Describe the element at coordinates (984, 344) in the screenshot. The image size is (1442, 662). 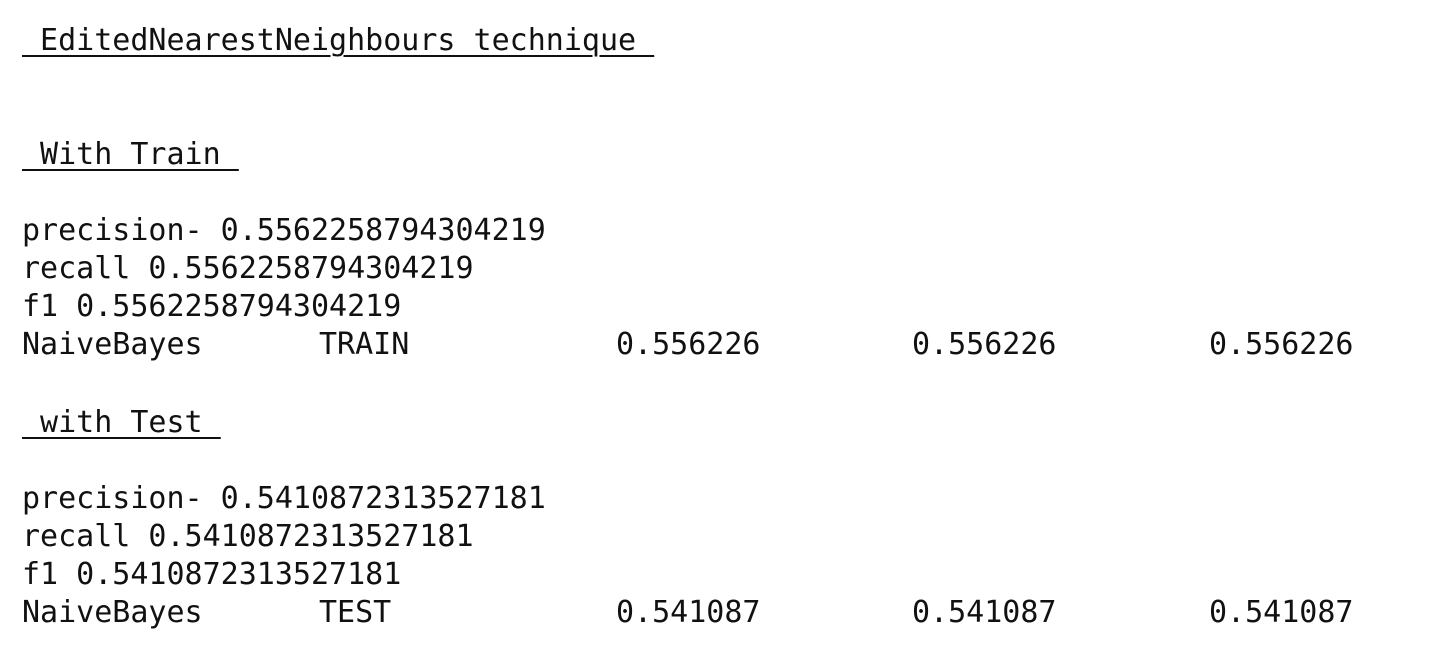
I see `train-row-recall: 0.556226` at that location.